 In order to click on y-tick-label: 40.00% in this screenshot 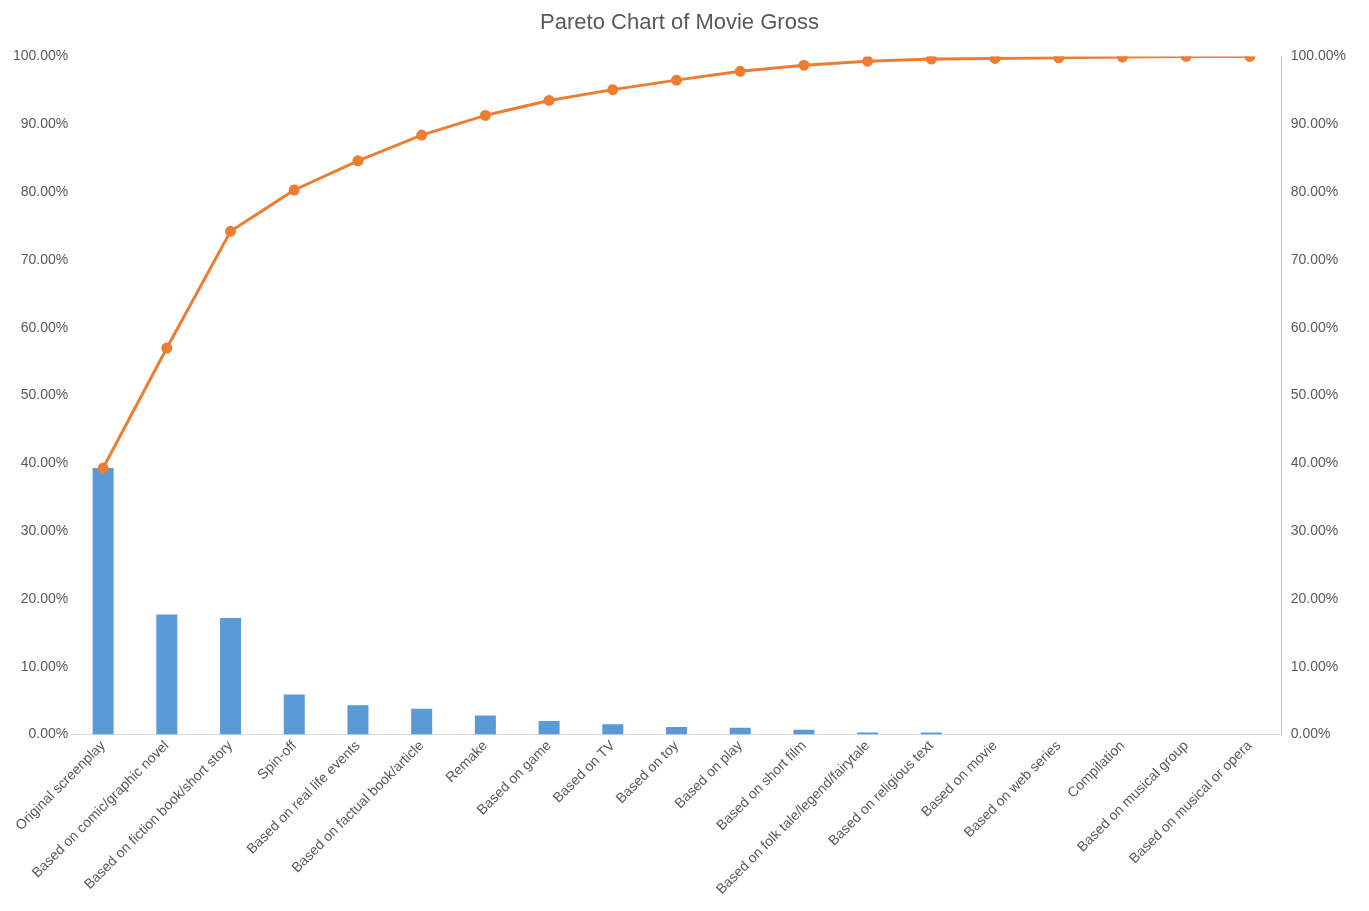, I will do `click(44, 462)`.